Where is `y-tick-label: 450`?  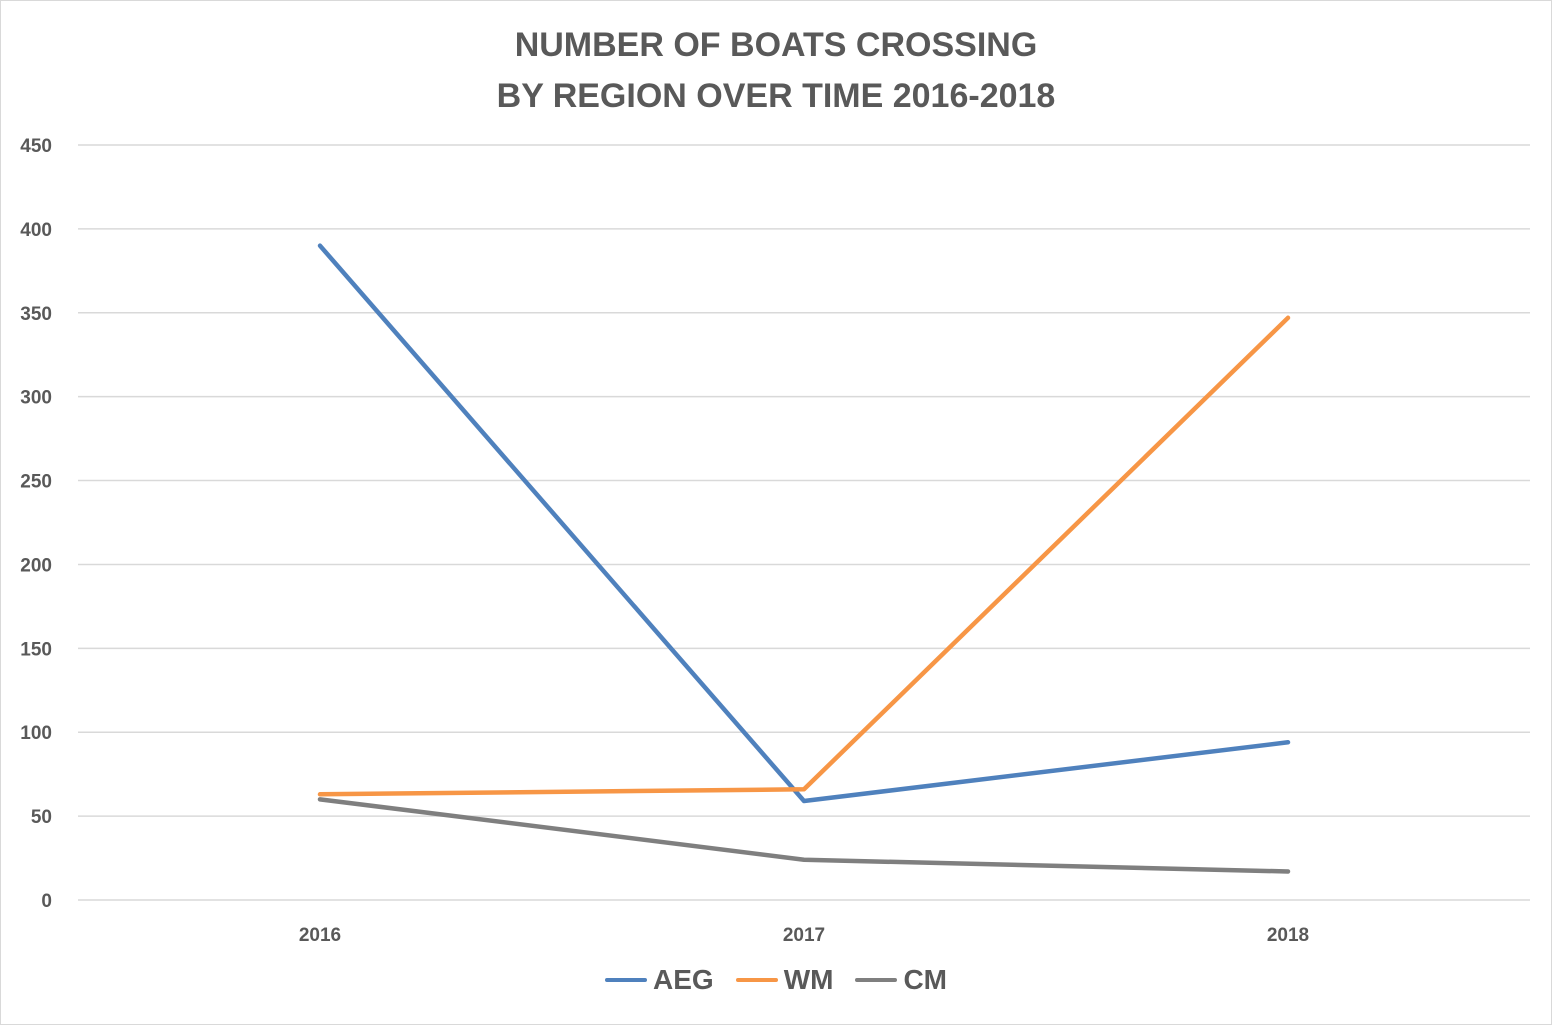
y-tick-label: 450 is located at coordinates (36, 146).